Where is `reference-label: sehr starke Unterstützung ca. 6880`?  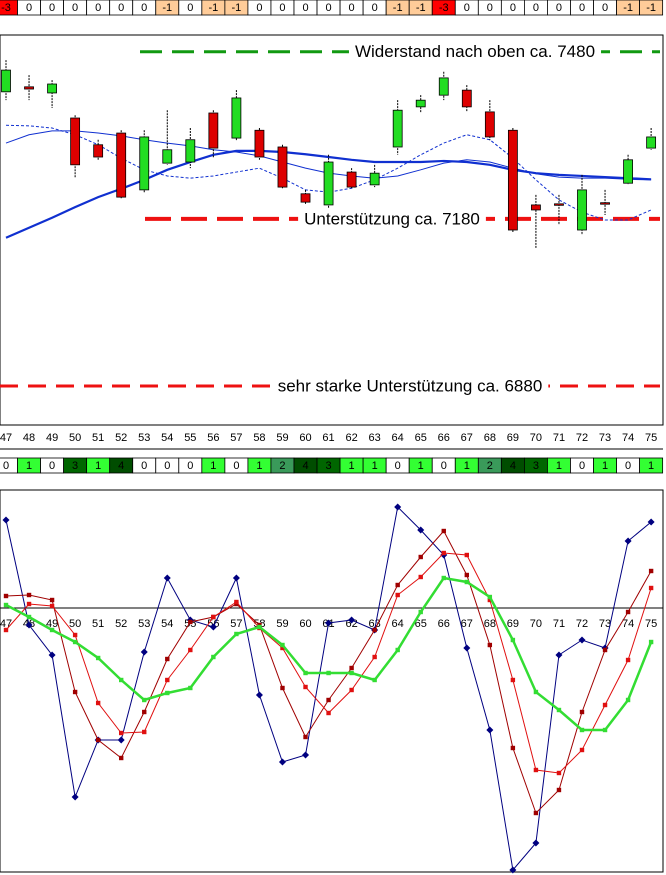
reference-label: sehr starke Unterstützung ca. 6880 is located at coordinates (410, 385).